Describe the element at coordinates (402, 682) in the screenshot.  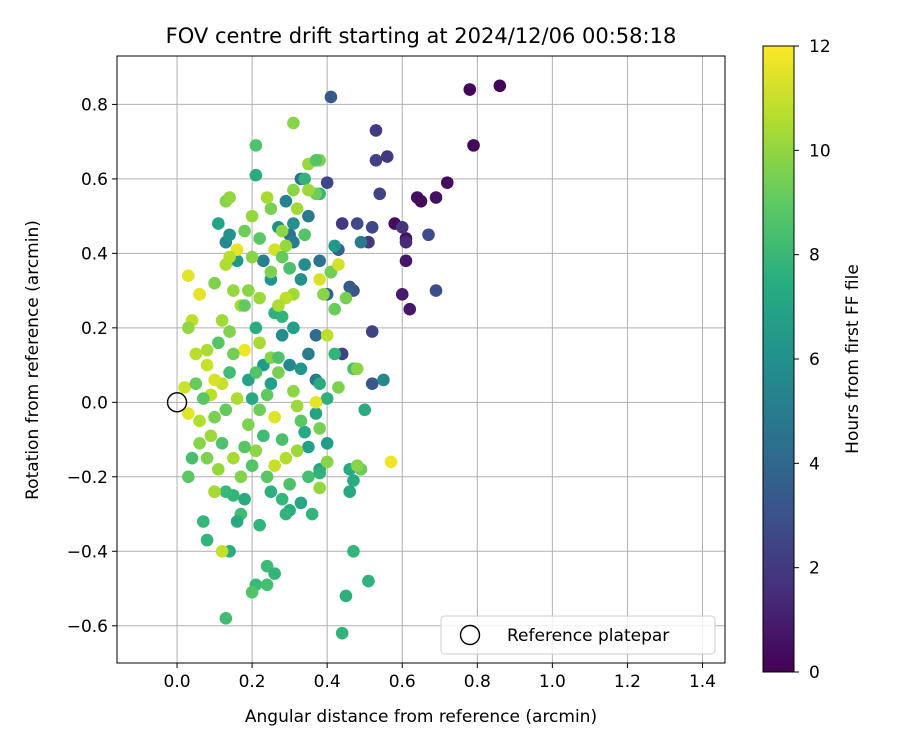
I see `x-tick-label: 0.6` at that location.